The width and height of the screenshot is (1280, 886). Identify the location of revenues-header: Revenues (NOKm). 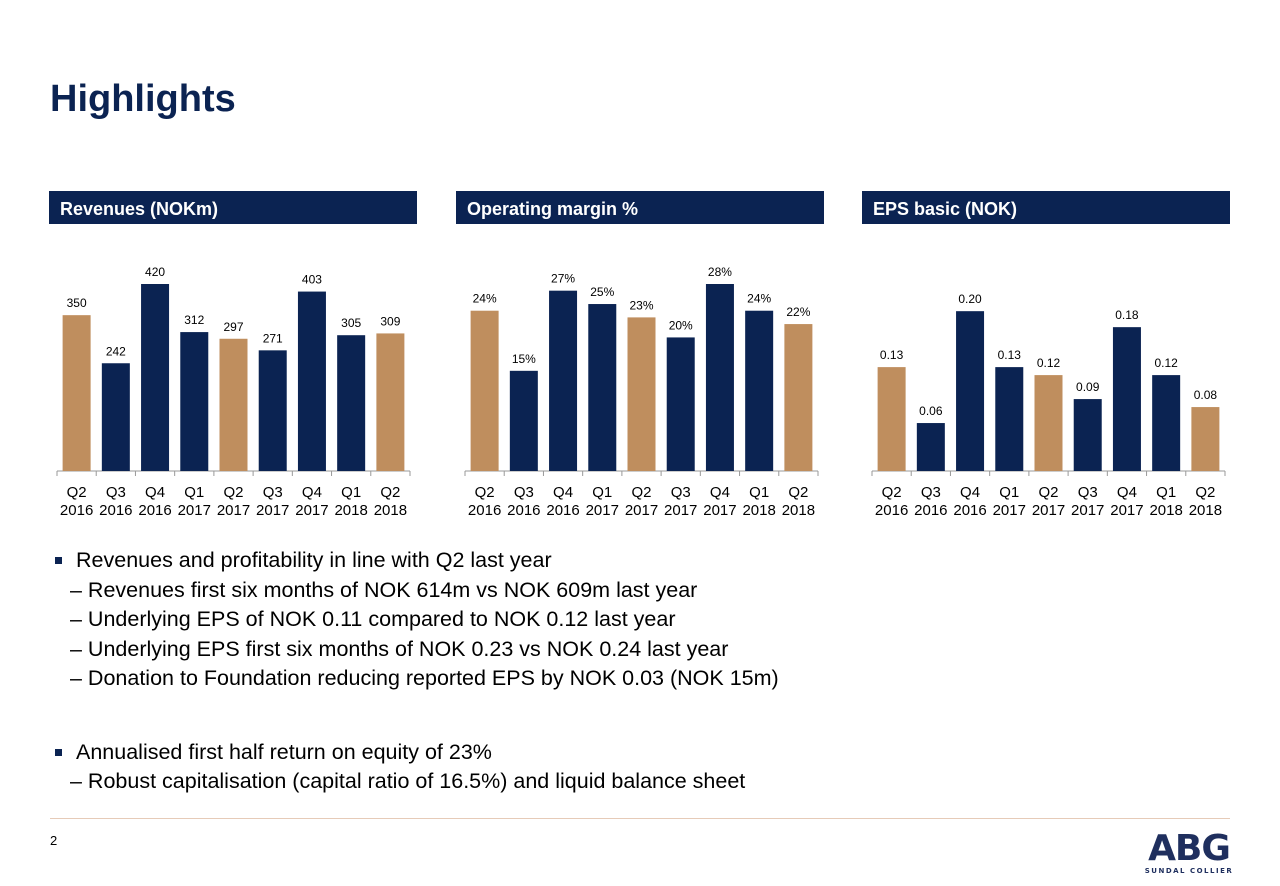
(233, 207).